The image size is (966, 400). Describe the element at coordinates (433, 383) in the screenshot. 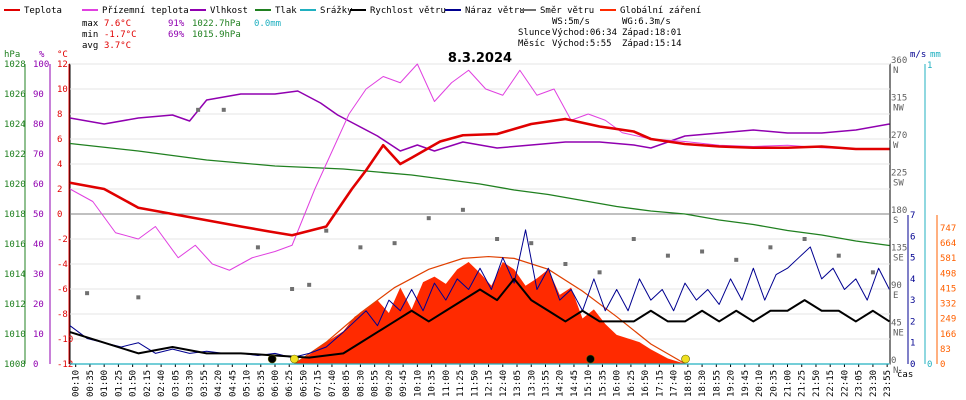

I see `time-tick: 10:35` at that location.